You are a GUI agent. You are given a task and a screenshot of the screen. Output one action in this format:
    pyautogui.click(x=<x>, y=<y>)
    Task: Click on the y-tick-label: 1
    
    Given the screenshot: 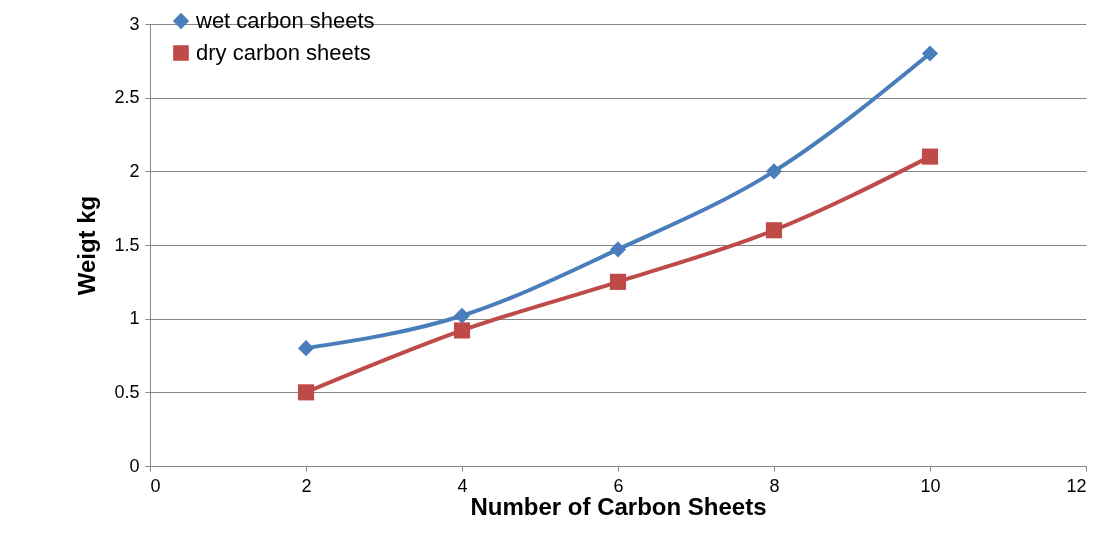 What is the action you would take?
    pyautogui.click(x=134, y=318)
    